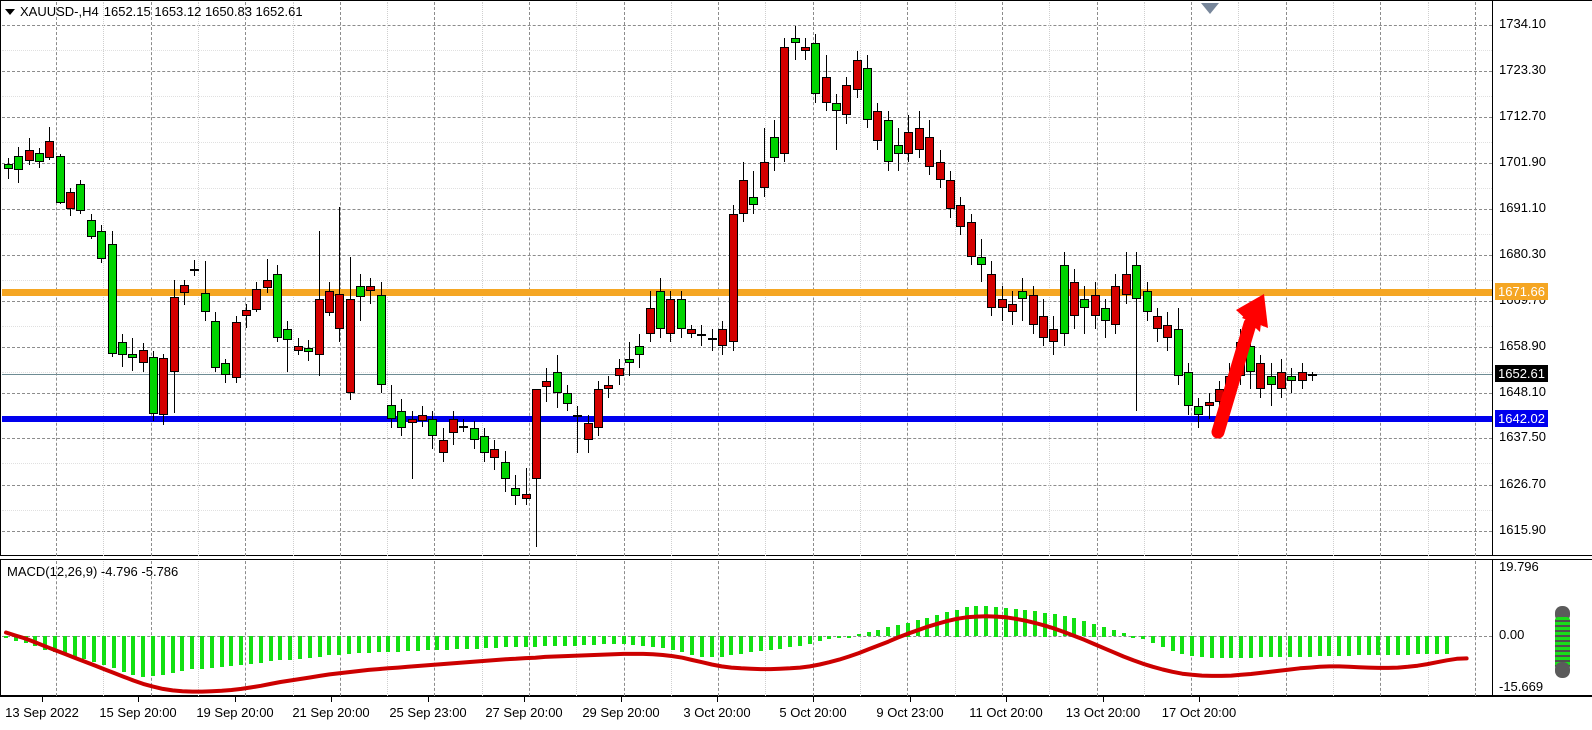  What do you see at coordinates (1521, 418) in the screenshot?
I see `support-price-tag: 1642.02` at bounding box center [1521, 418].